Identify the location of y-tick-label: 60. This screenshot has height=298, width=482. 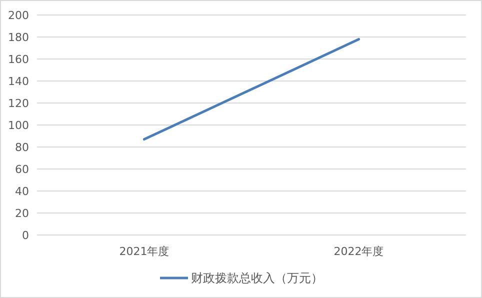
(22, 169).